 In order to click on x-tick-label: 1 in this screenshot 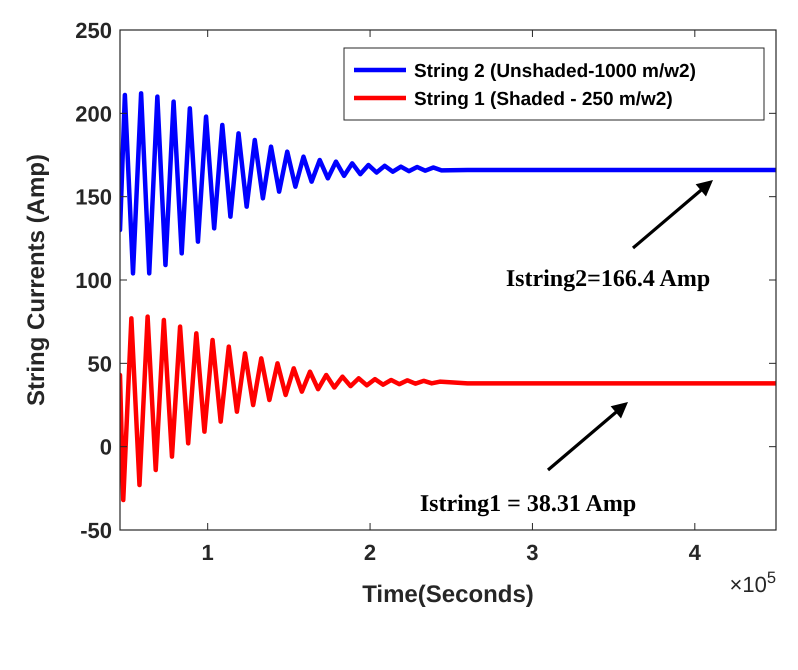, I will do `click(208, 552)`.